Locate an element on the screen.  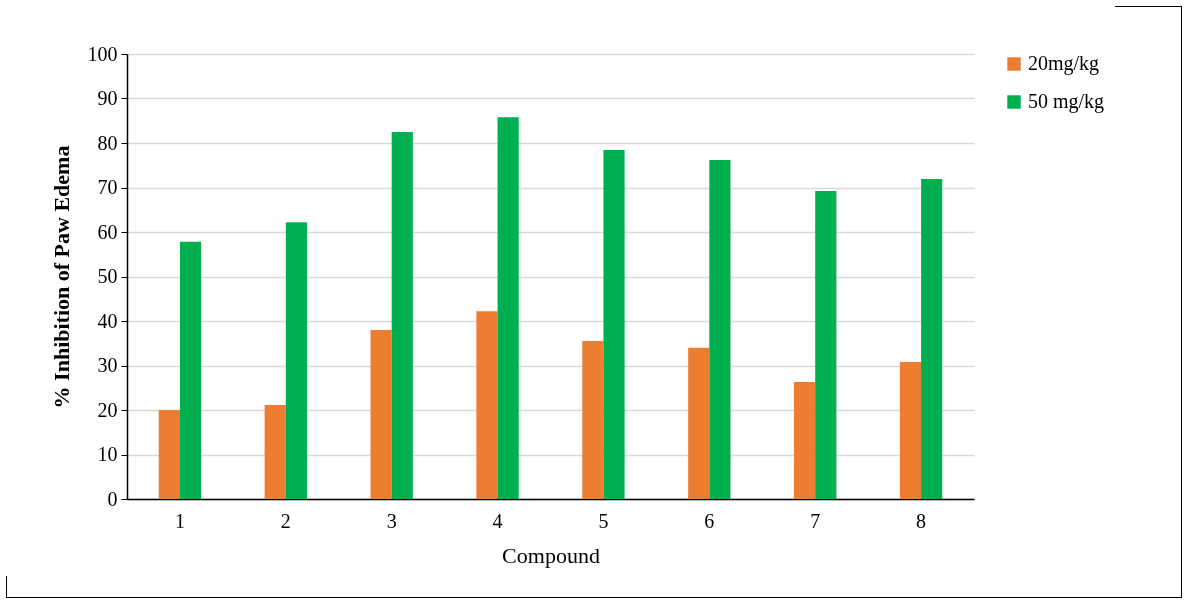
legend-label: 20mg/kg is located at coordinates (1064, 63).